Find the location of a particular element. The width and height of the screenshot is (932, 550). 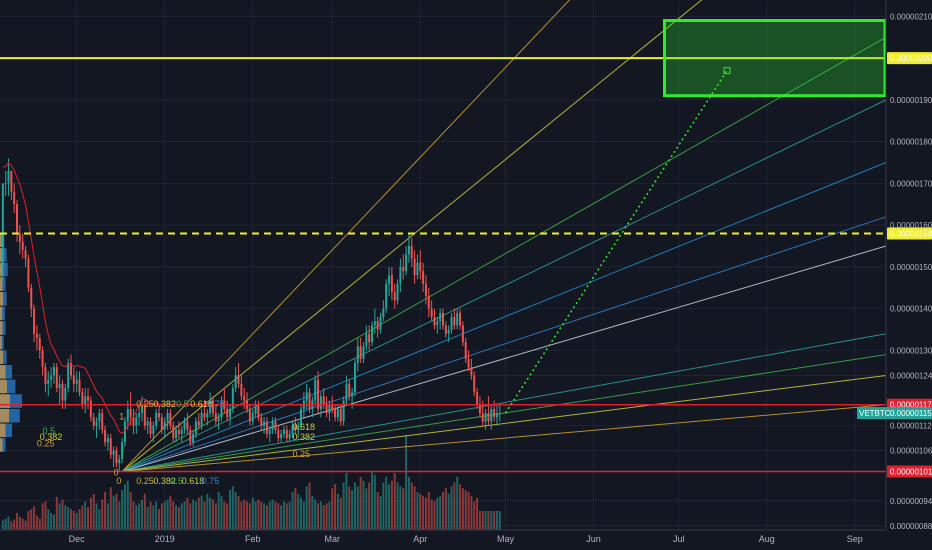

target-box is located at coordinates (775, 58).